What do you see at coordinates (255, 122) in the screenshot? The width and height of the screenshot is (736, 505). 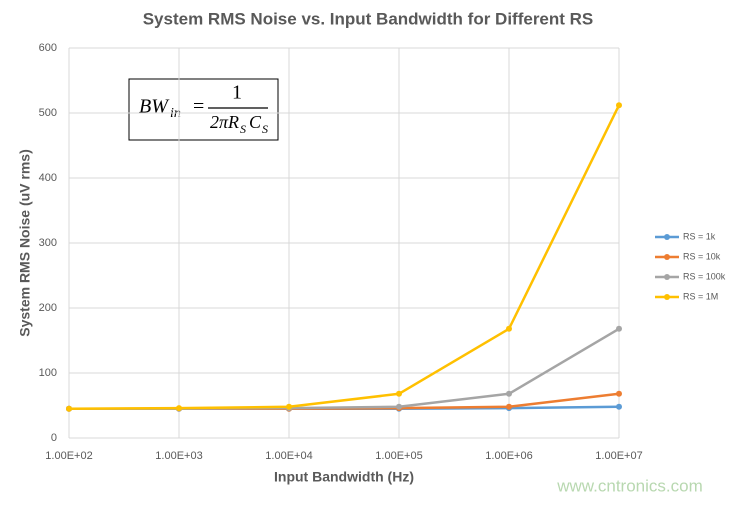 I see `formula-den-b: C` at bounding box center [255, 122].